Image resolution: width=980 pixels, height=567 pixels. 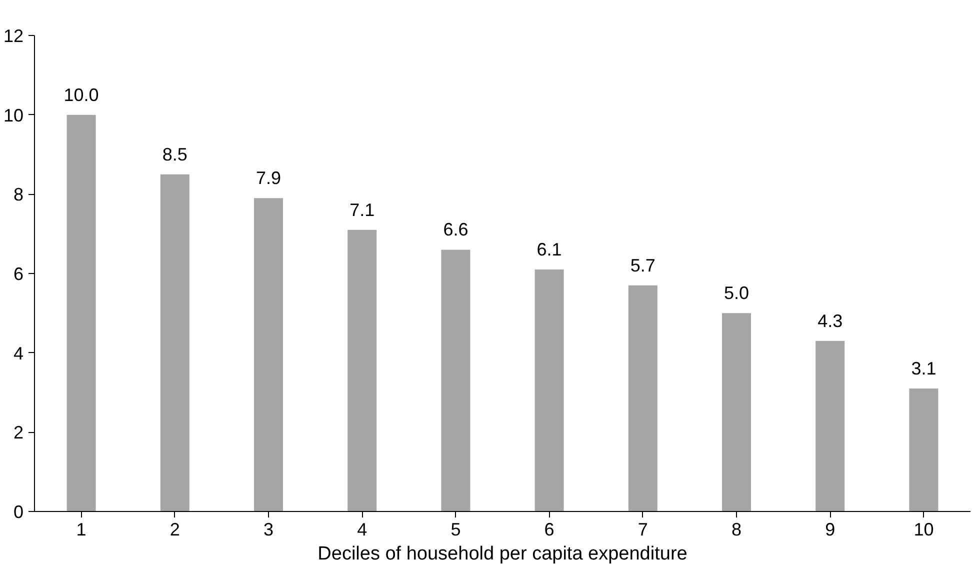 I want to click on y-tick-label: 8, so click(x=18, y=194).